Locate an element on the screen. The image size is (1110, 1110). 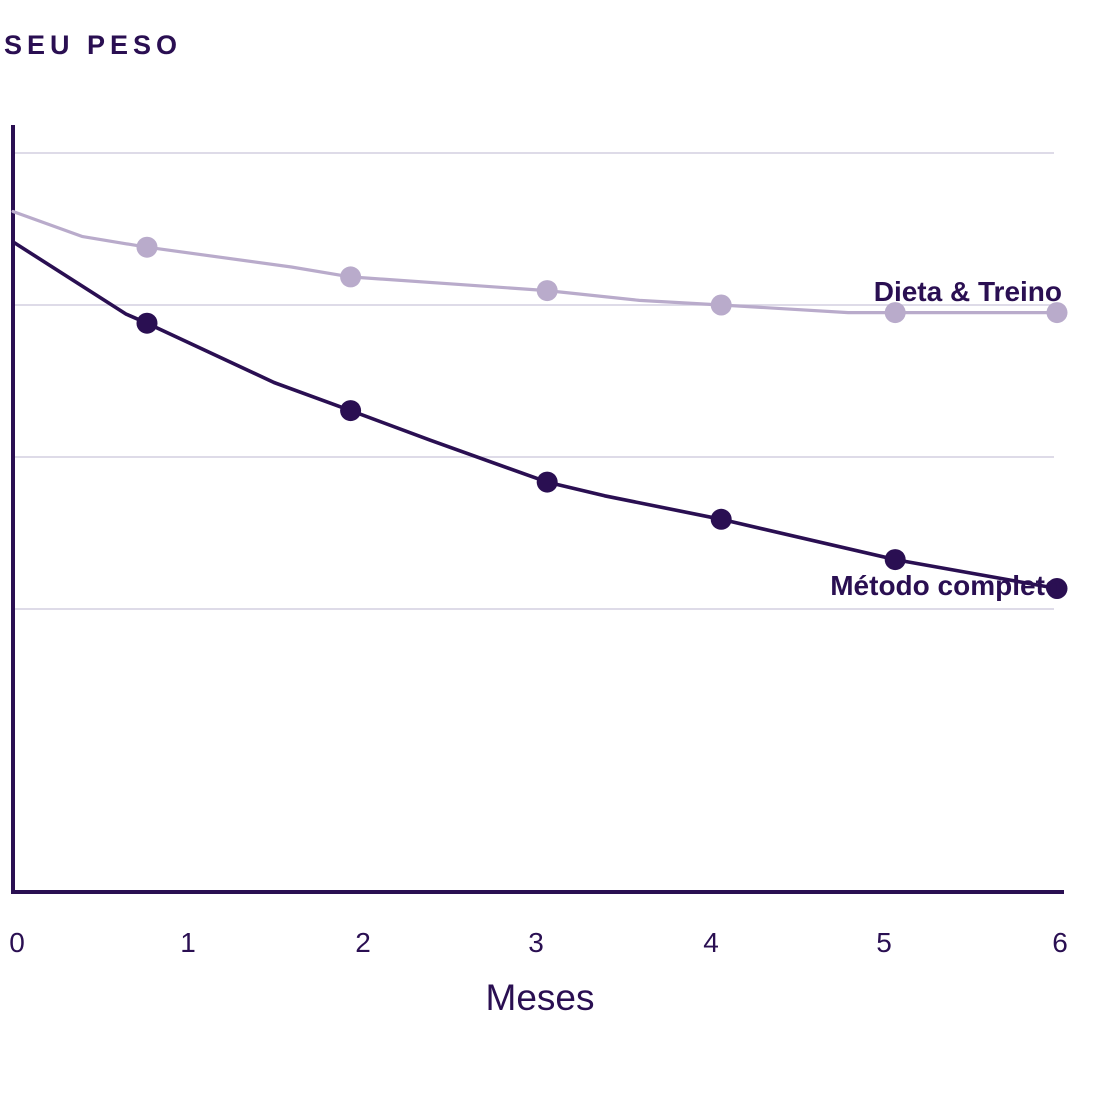
x-tick-1: 1 is located at coordinates (188, 942).